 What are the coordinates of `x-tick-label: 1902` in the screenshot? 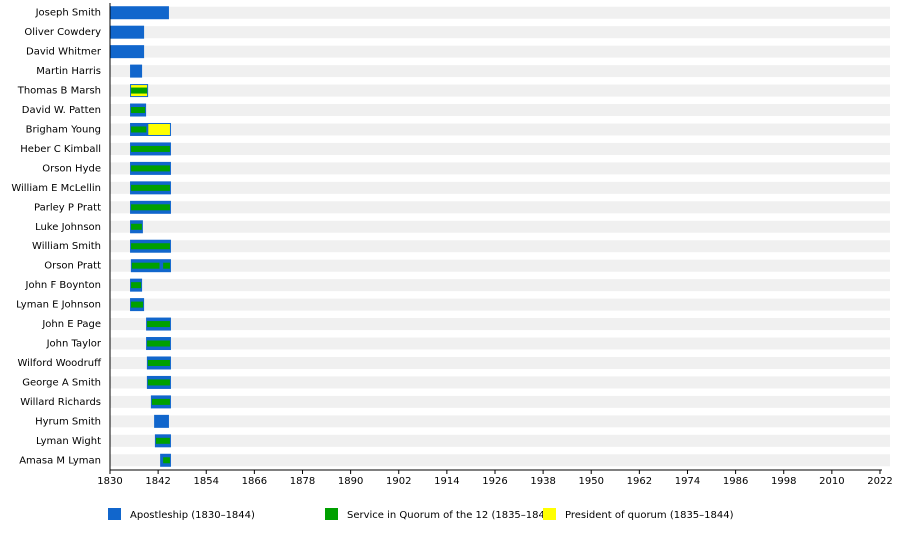 It's located at (398, 481).